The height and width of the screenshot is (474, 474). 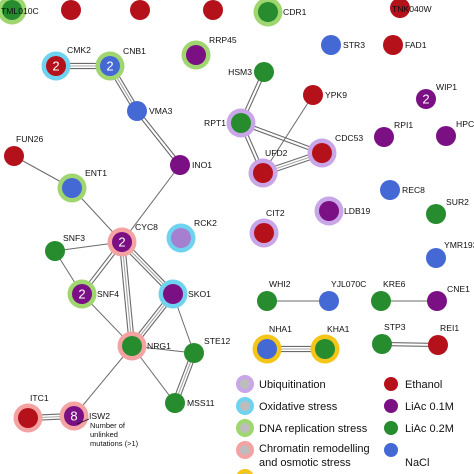 What do you see at coordinates (303, 455) in the screenshot?
I see `legend-ring-chromatin: Chromatin remodelling and osmotic stress` at bounding box center [303, 455].